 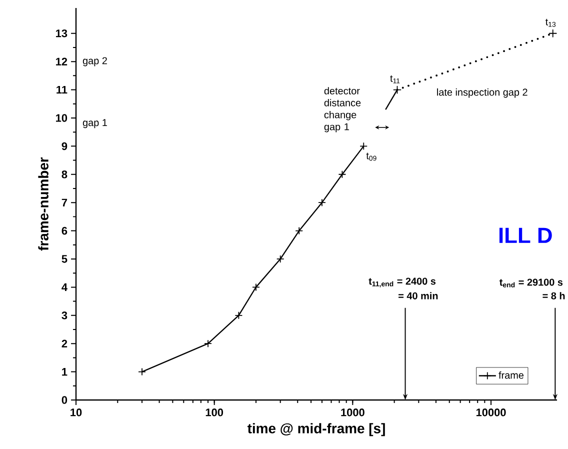 I want to click on y-tick-label: 3, so click(x=65, y=316).